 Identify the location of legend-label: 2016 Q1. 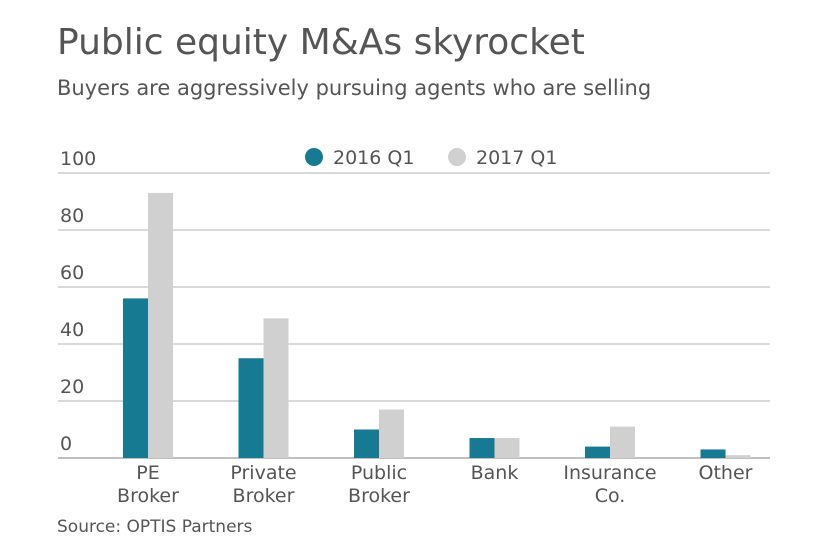
(373, 158).